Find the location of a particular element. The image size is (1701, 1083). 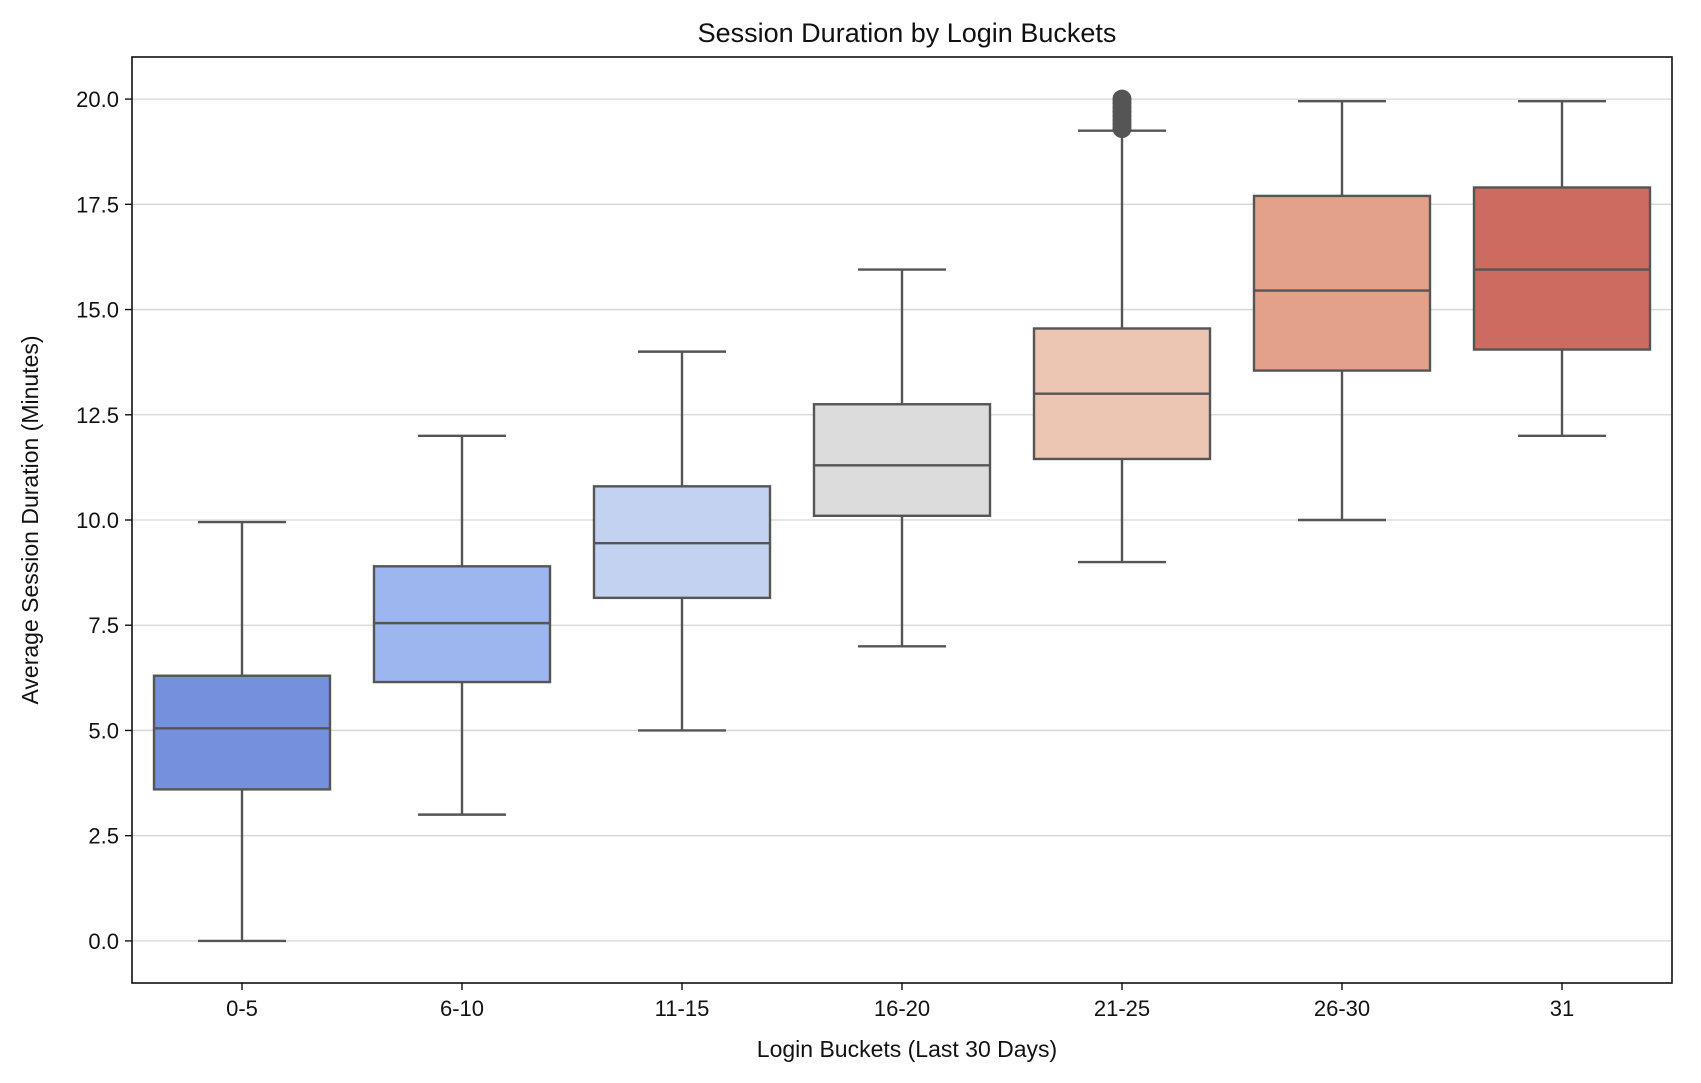

x-tick-label: 21-25 is located at coordinates (1122, 1008).